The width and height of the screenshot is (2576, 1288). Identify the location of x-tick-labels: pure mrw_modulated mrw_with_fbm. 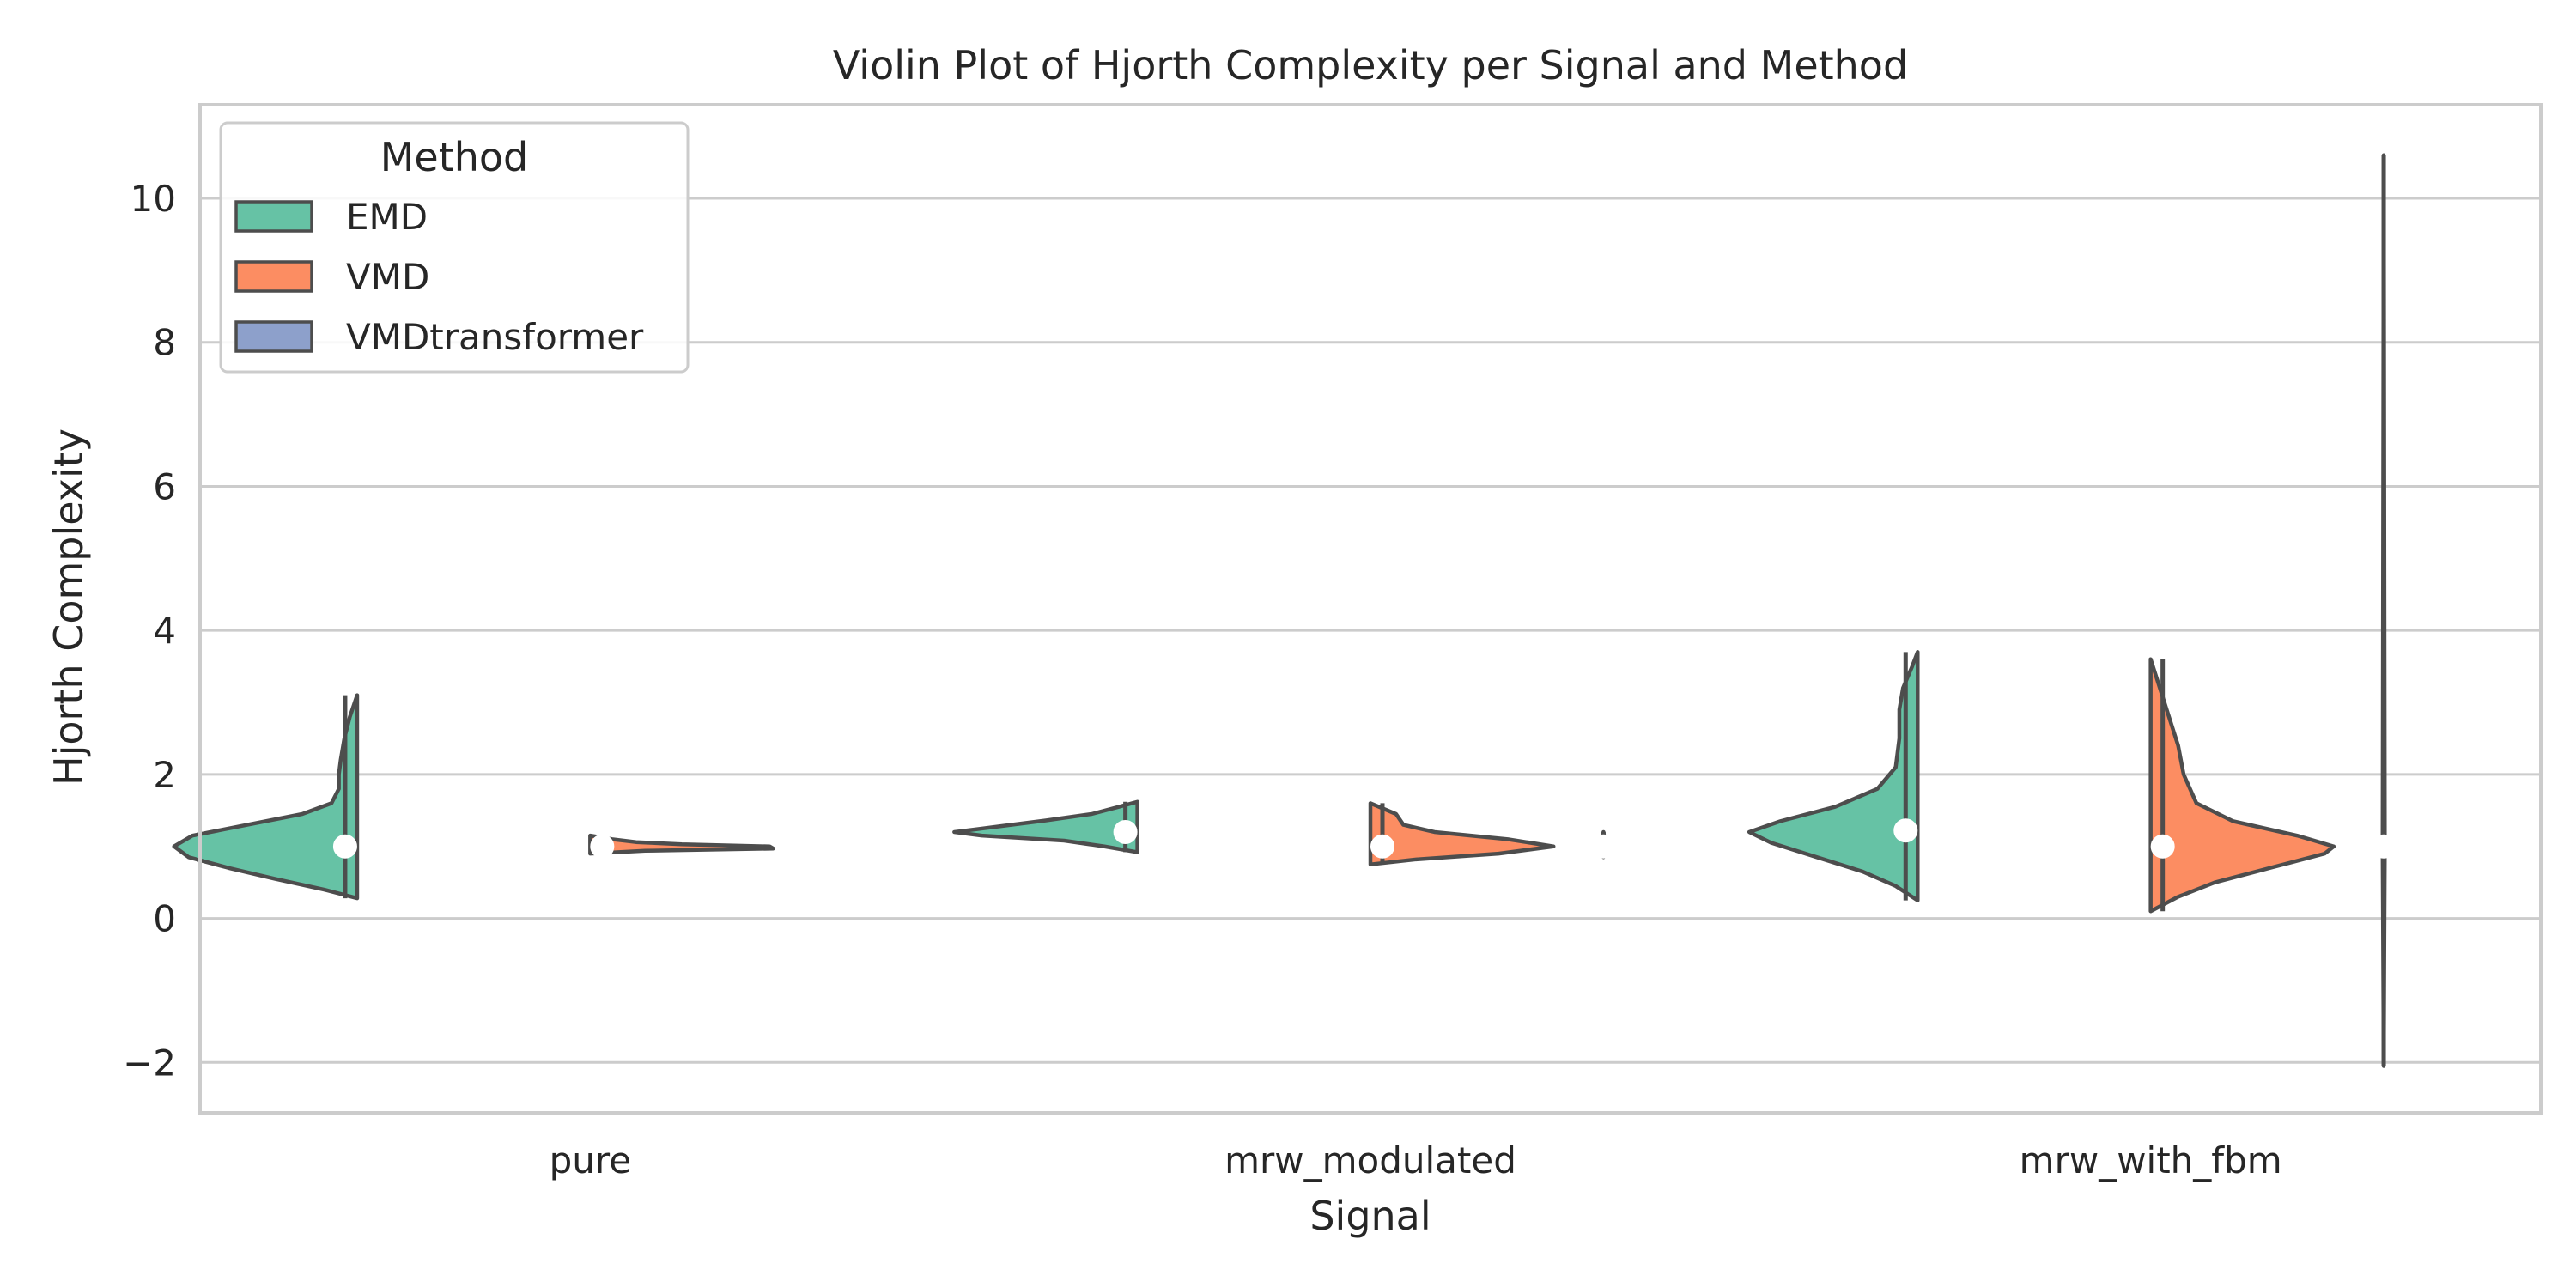
(1416, 1160).